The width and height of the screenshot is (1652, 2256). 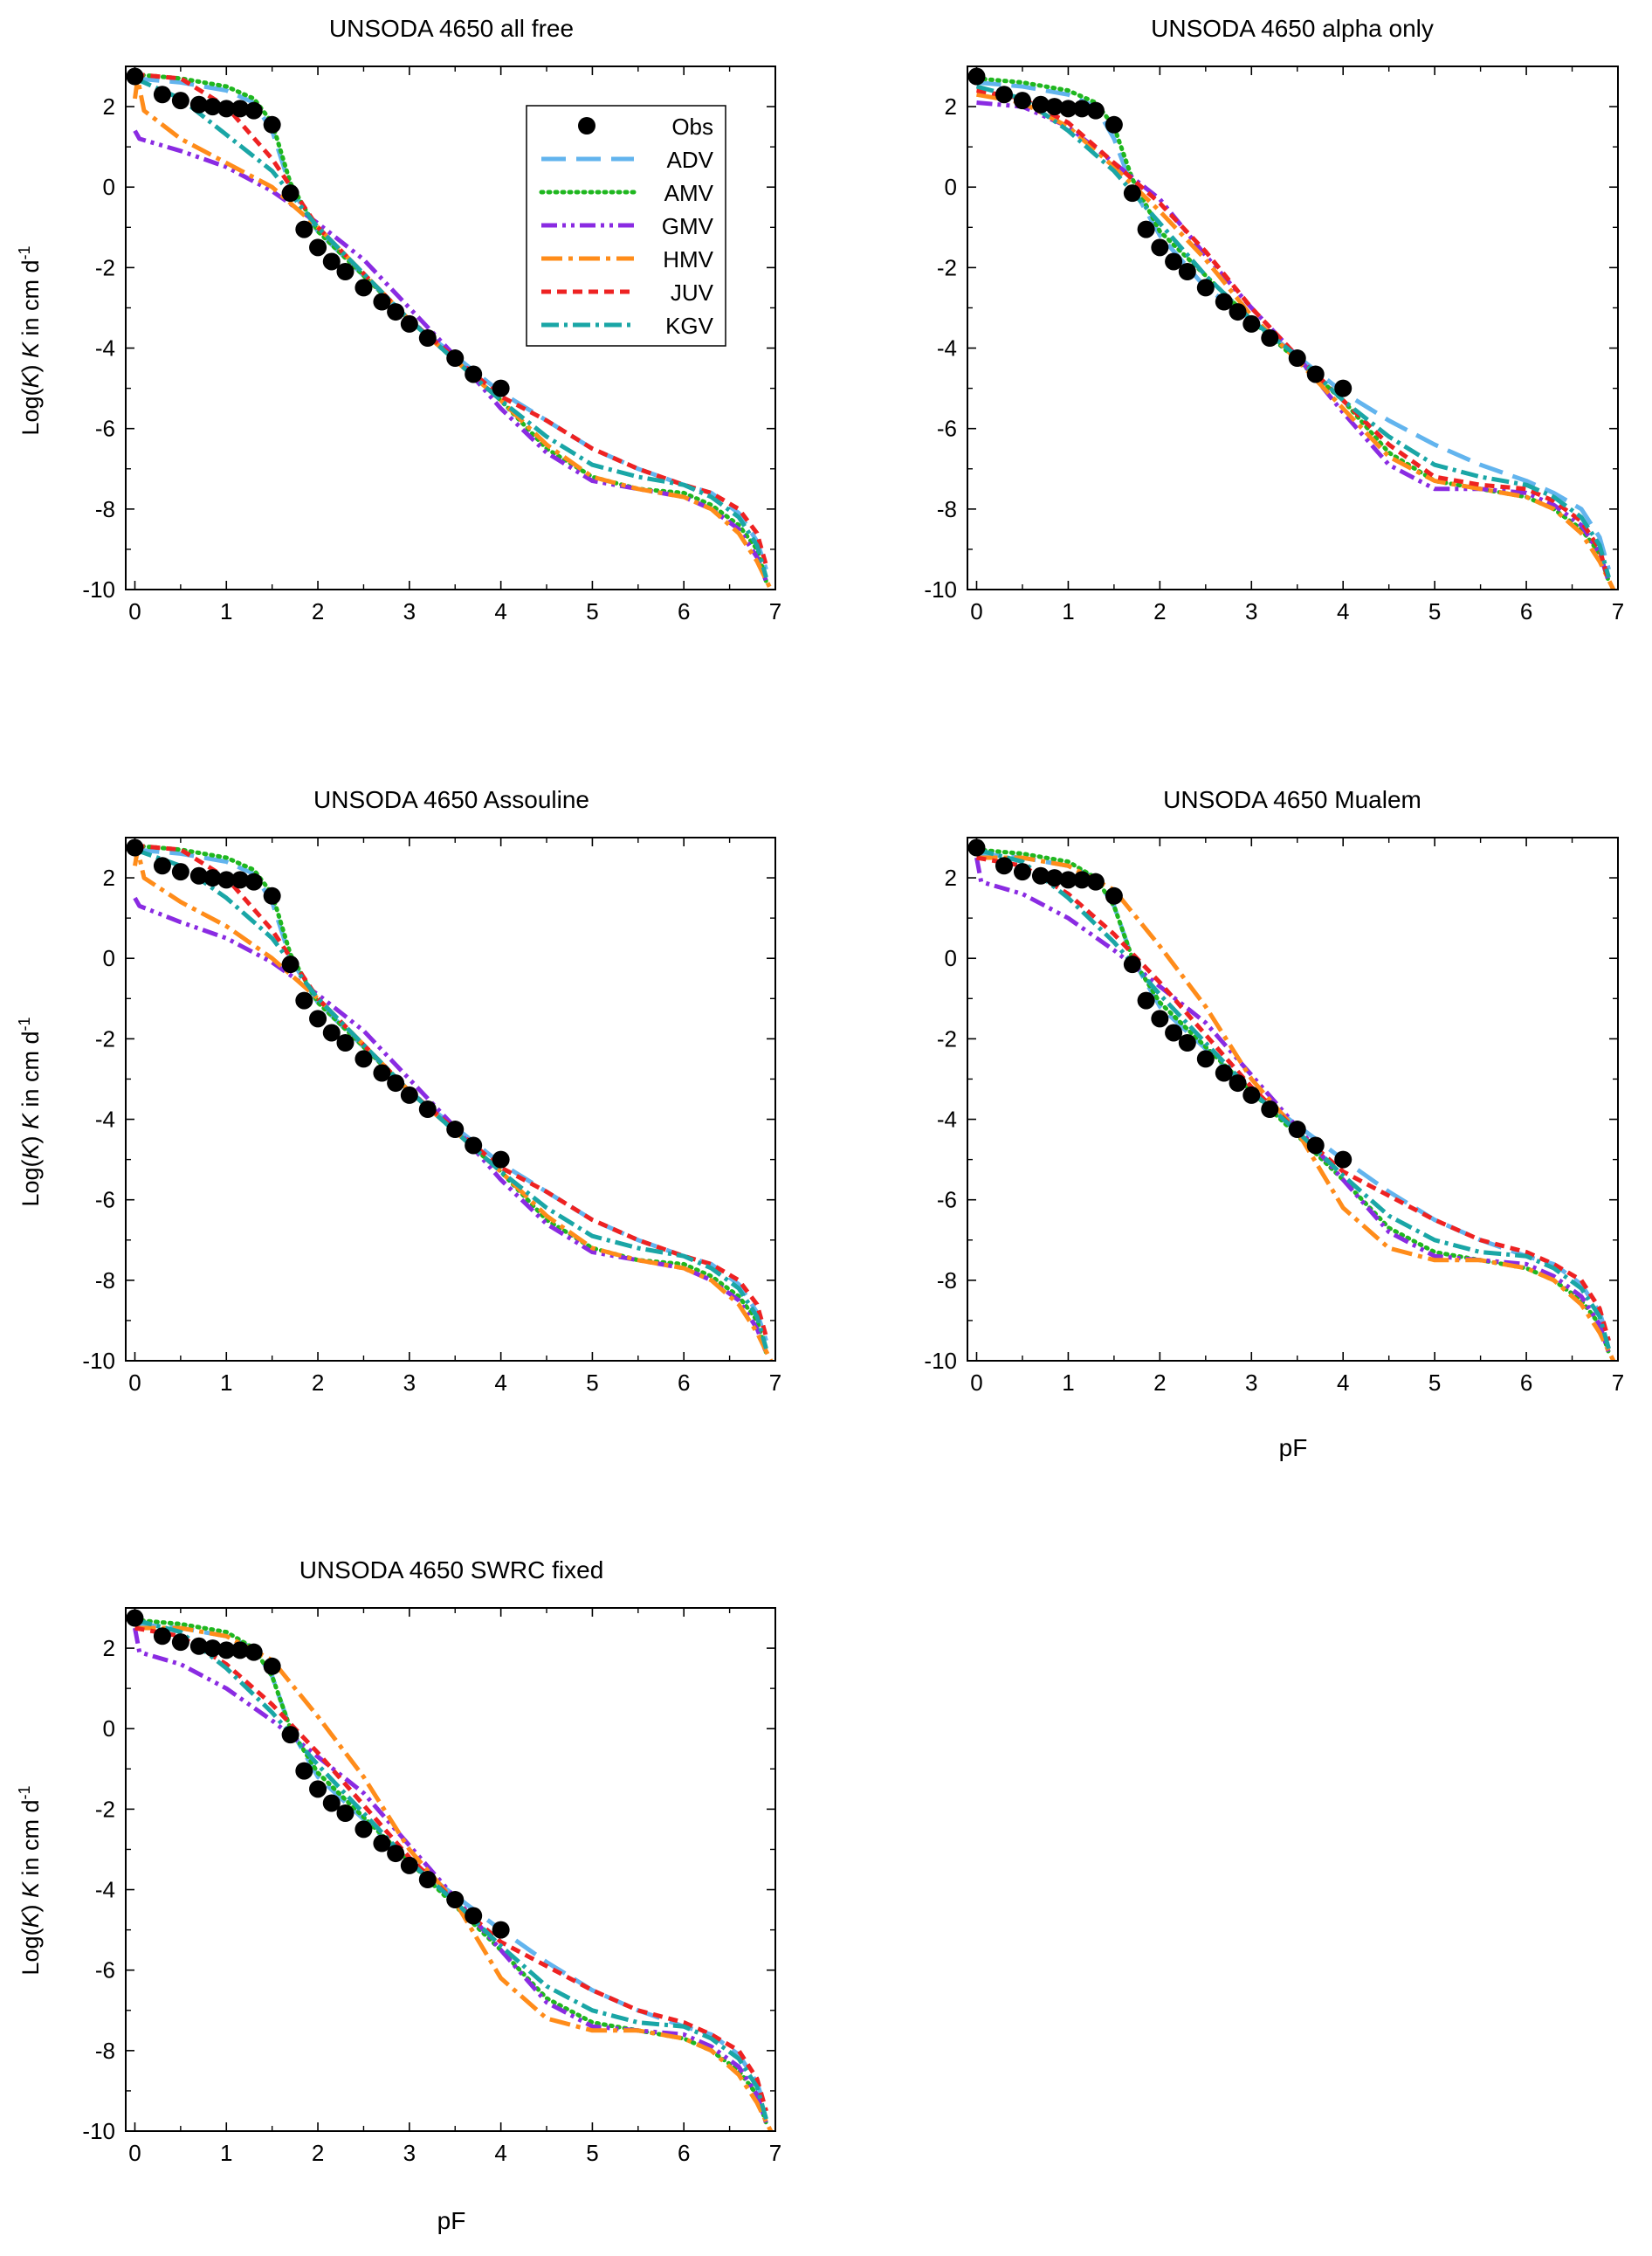 I want to click on panel-5-xtick-label: 0, so click(x=134, y=2153).